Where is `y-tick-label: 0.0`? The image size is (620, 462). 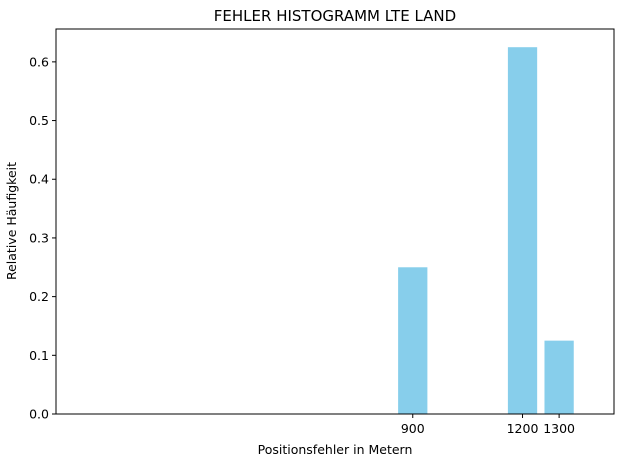
y-tick-label: 0.0 is located at coordinates (39, 414).